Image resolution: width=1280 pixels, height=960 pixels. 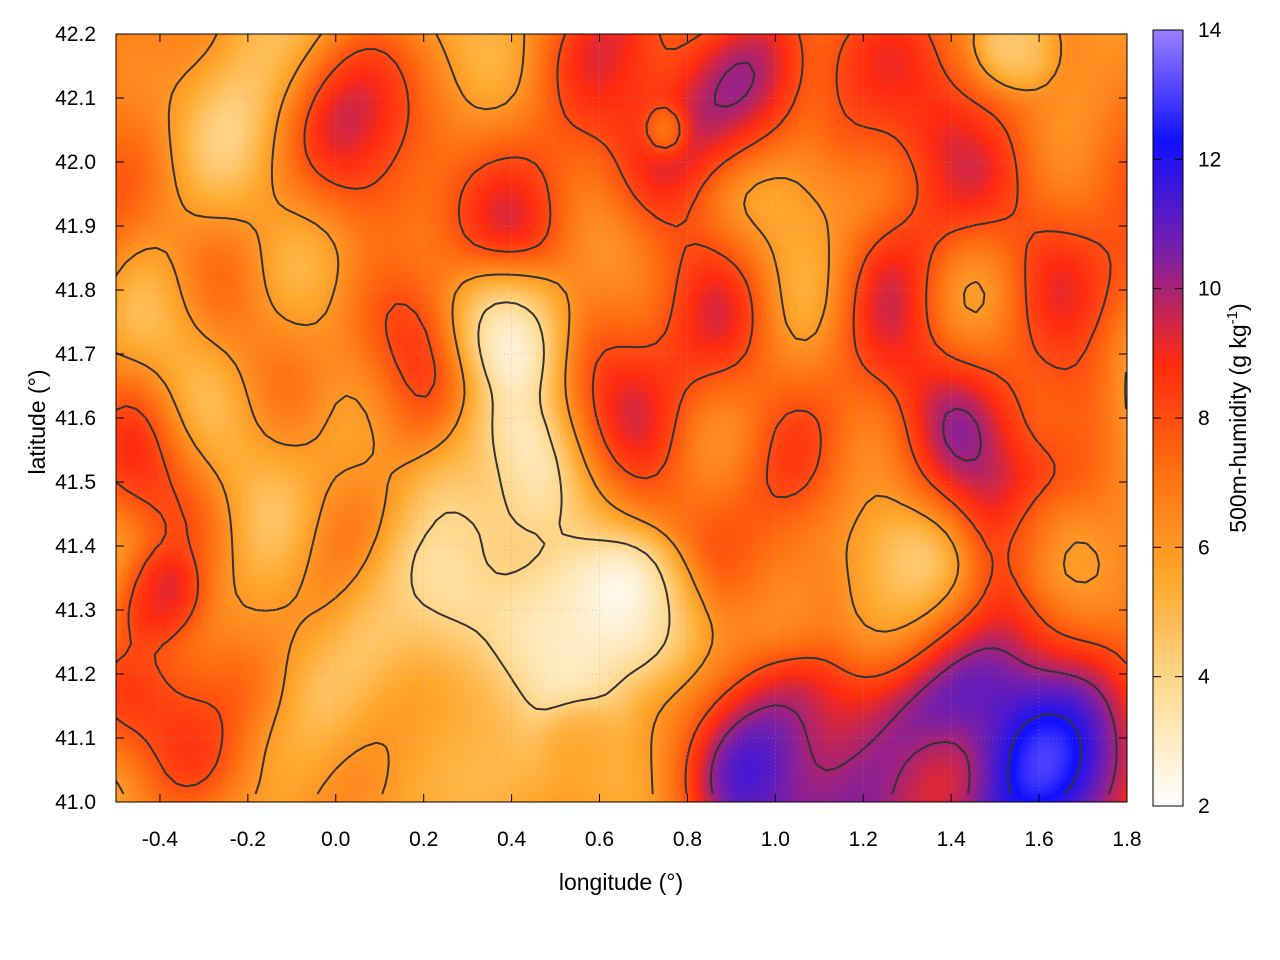 I want to click on x-tick-label: 0.2, so click(x=423, y=839).